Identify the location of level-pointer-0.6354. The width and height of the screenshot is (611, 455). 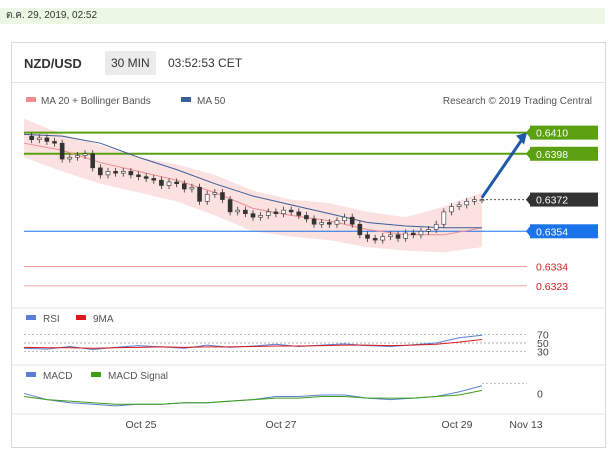
(528, 231).